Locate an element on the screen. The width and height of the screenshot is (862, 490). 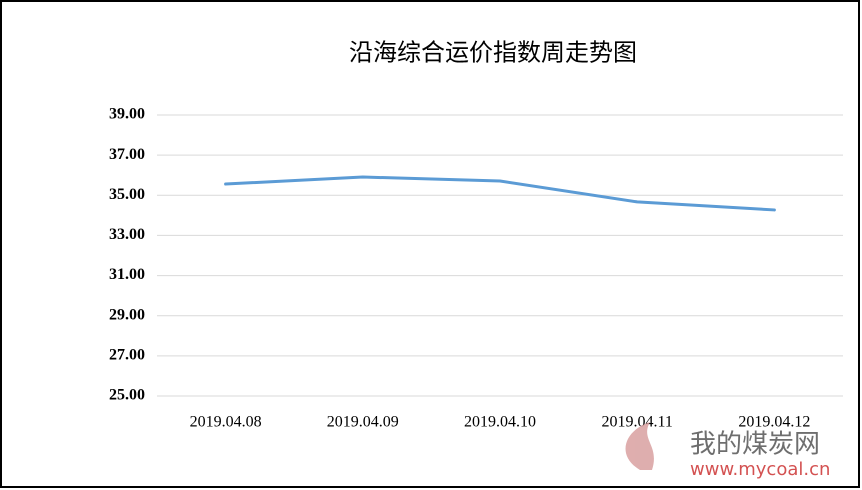
y-tick-label: 25.00 is located at coordinates (127, 395).